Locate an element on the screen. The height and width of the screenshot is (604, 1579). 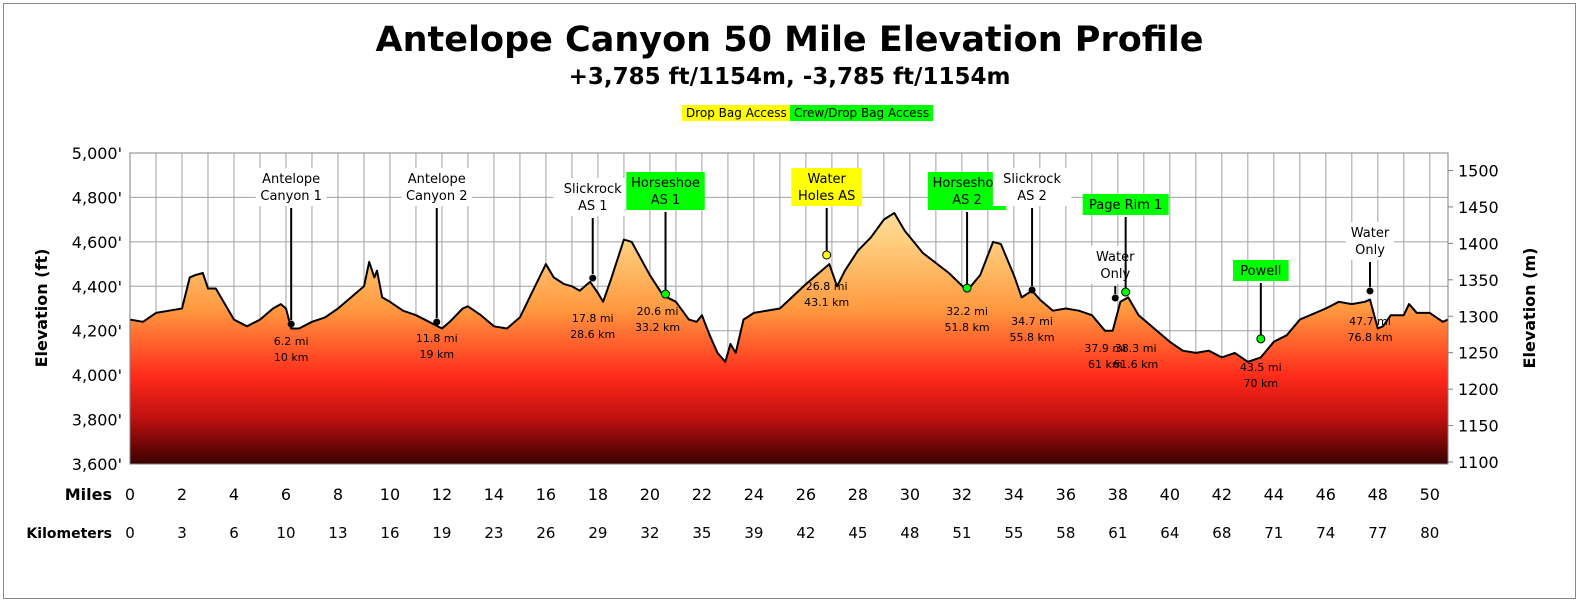
x-tick-label-miles: 8 is located at coordinates (338, 494).